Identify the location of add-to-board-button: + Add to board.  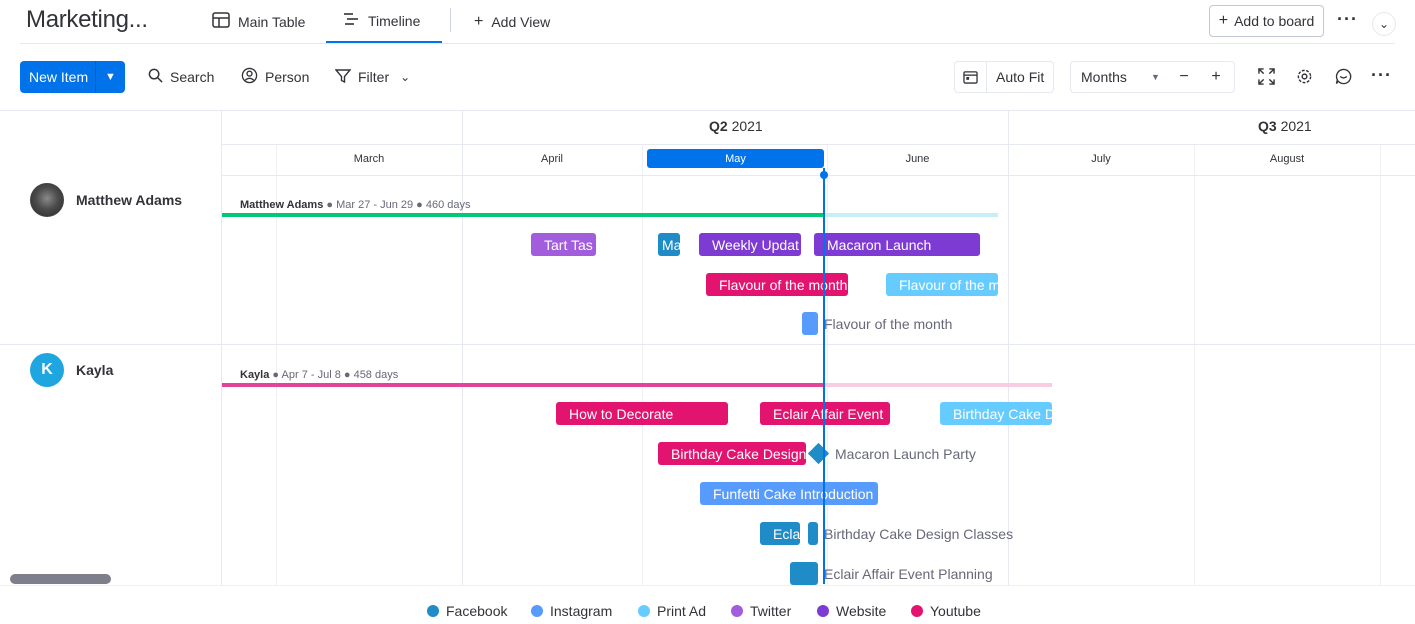
(1266, 21).